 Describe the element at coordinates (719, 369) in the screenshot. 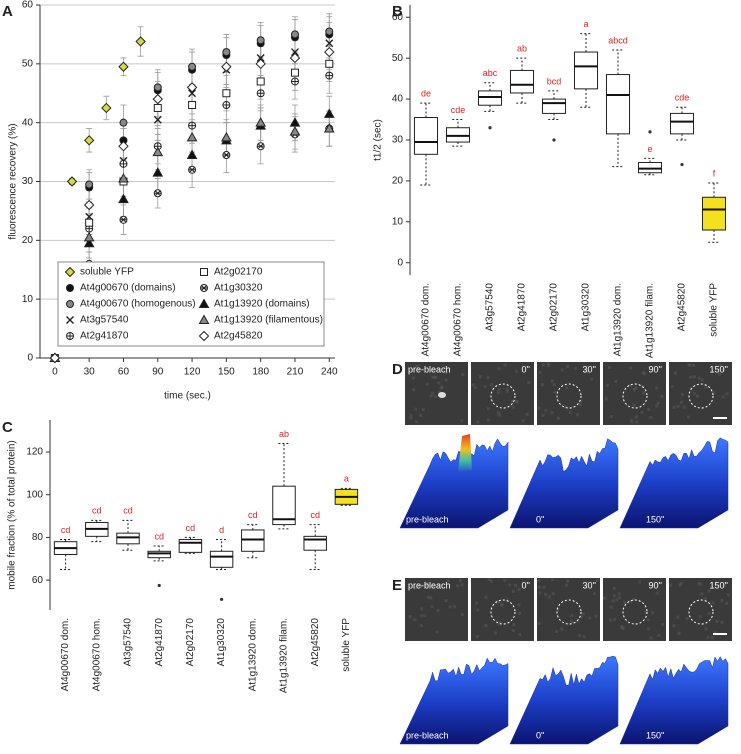

I see `frame-label: 150''` at that location.